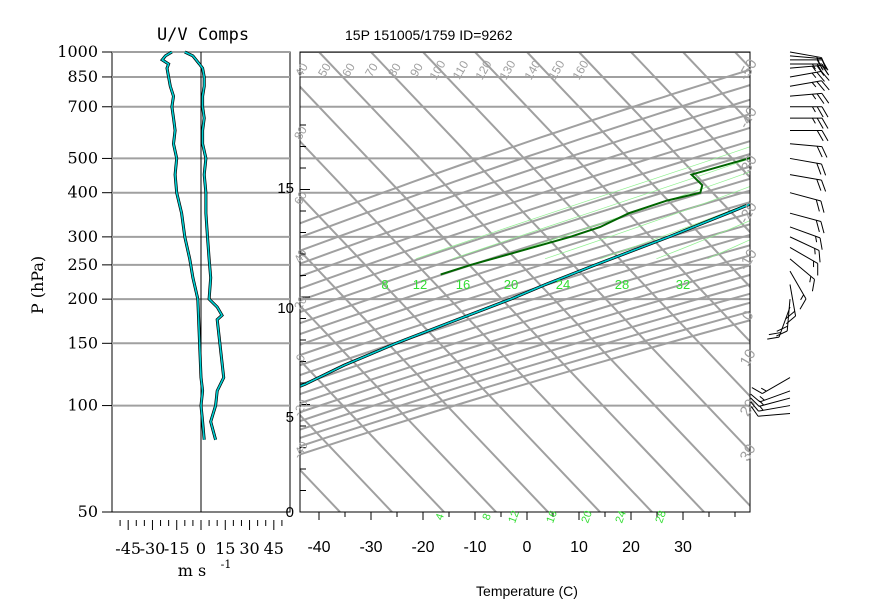  I want to click on mixing-ratio-bottom-label: 28, so click(660, 517).